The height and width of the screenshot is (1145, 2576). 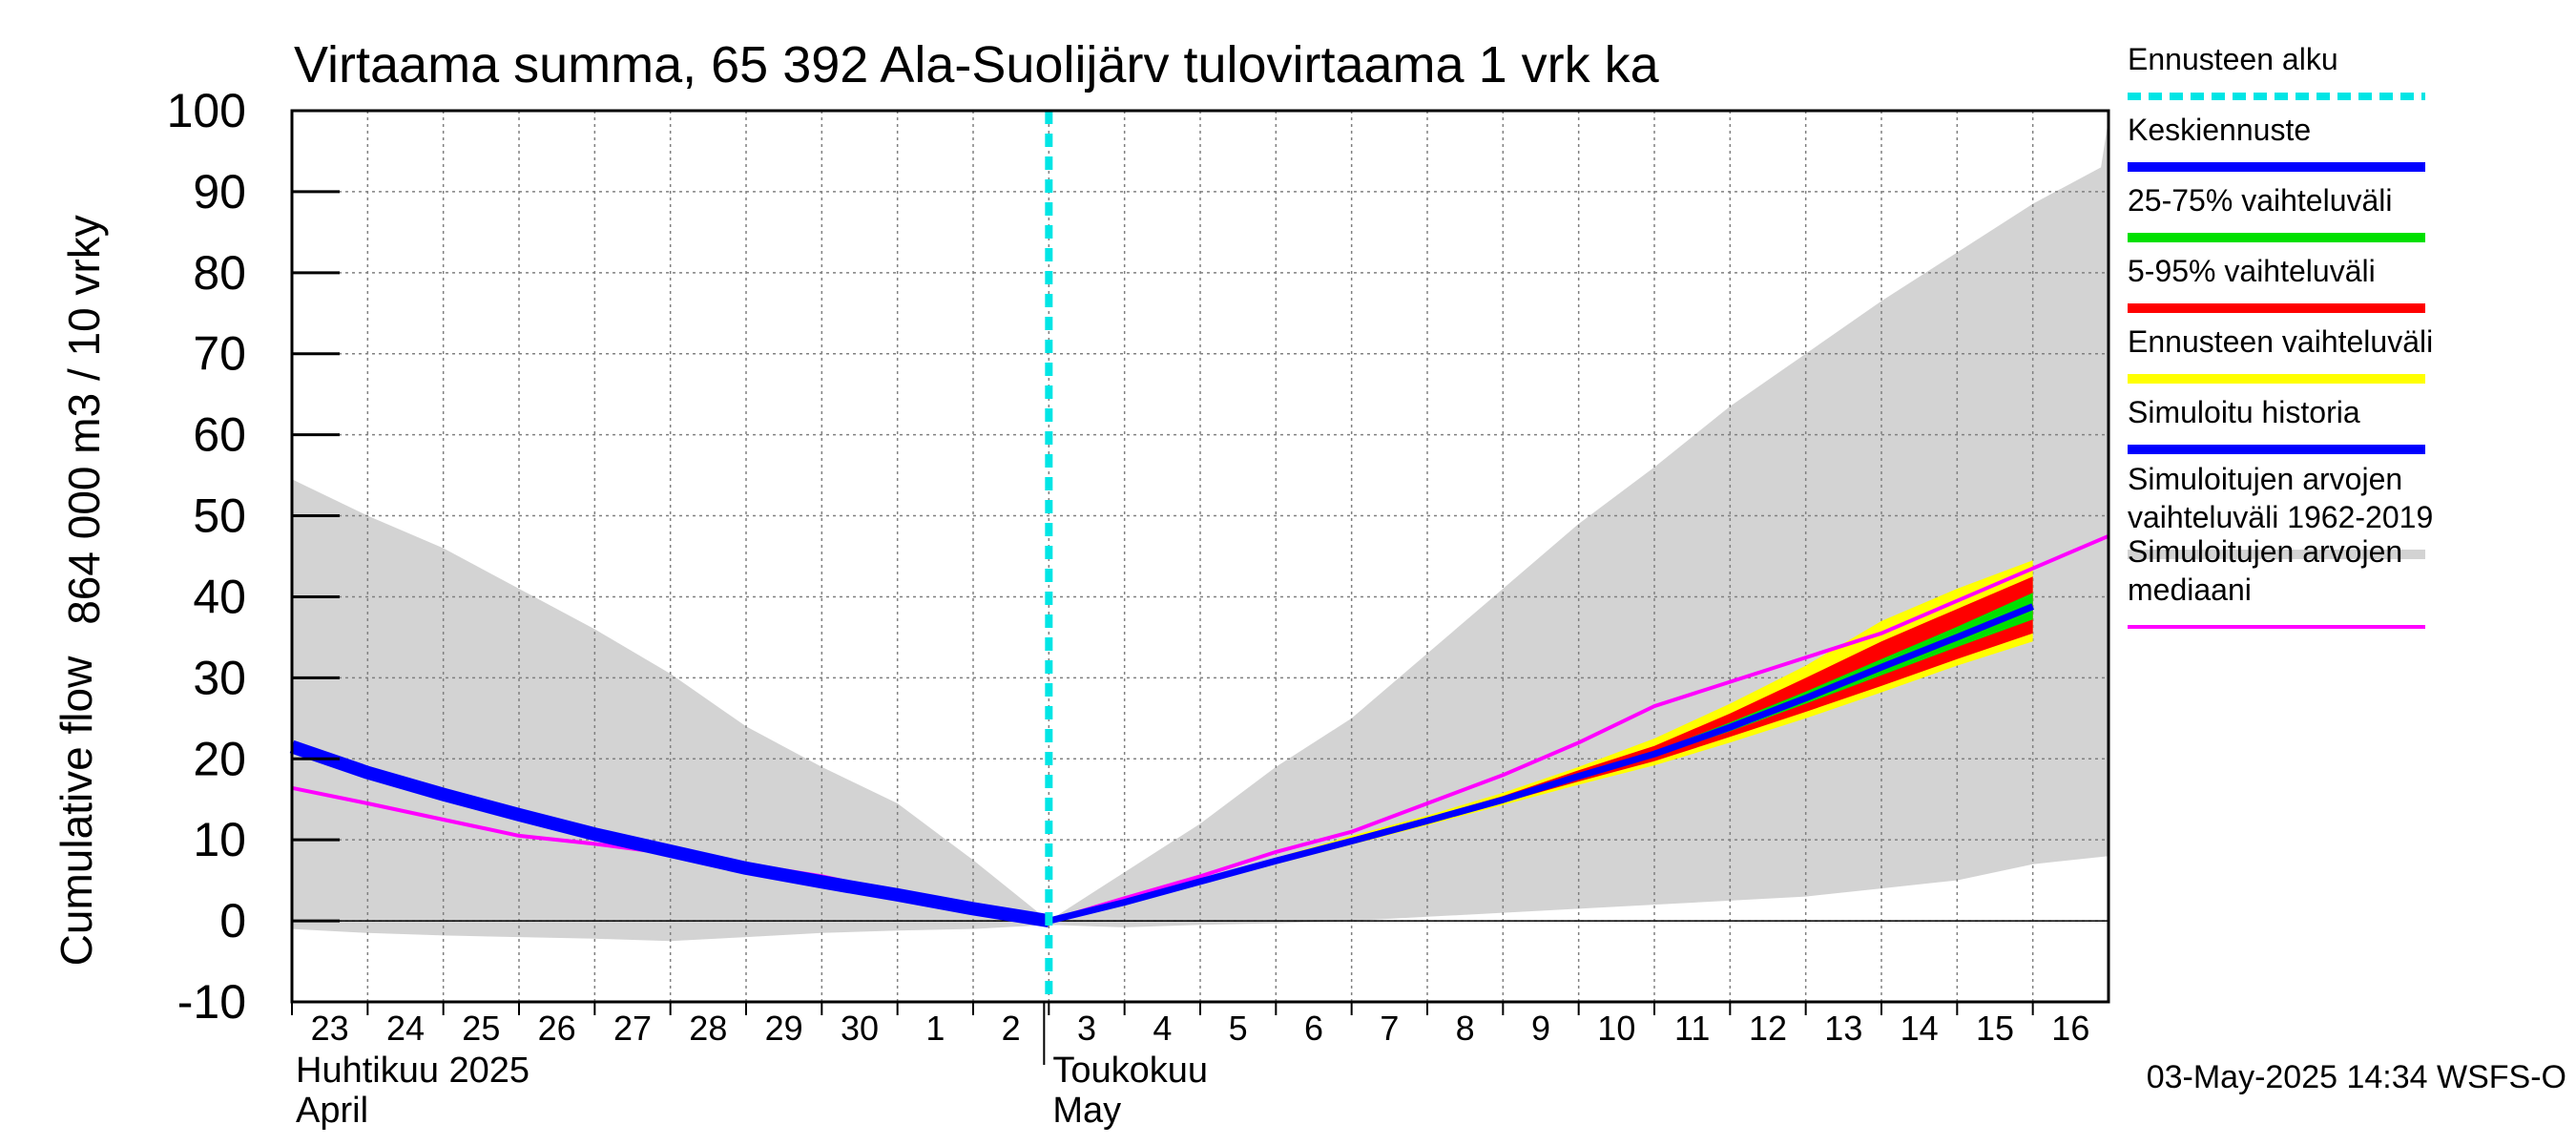 What do you see at coordinates (2219, 130) in the screenshot?
I see `legend-label: Keskiennuste` at bounding box center [2219, 130].